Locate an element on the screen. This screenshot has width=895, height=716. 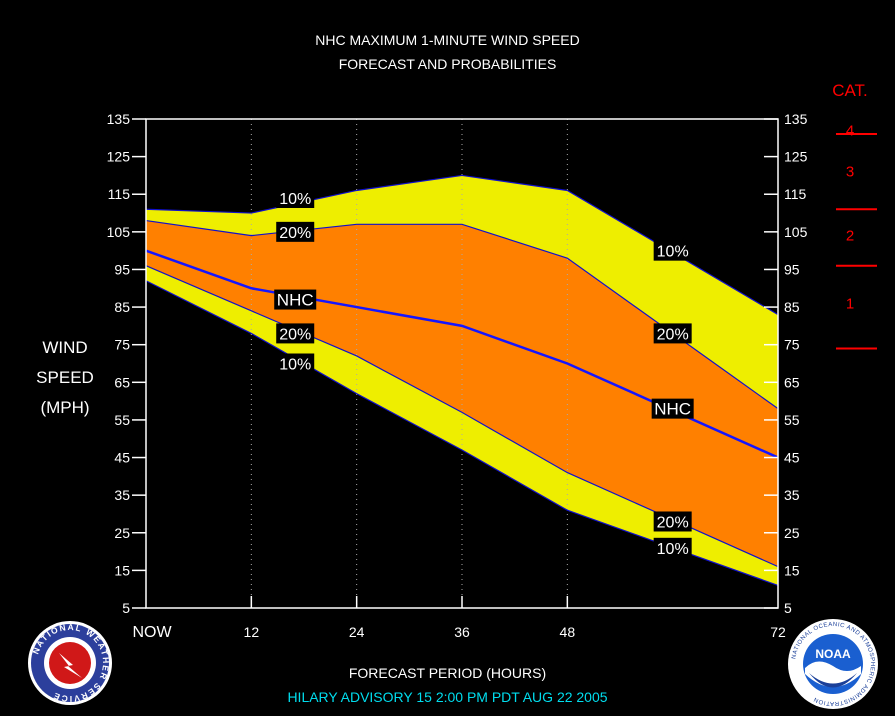
noaa-center-text: NOAA is located at coordinates (833, 654).